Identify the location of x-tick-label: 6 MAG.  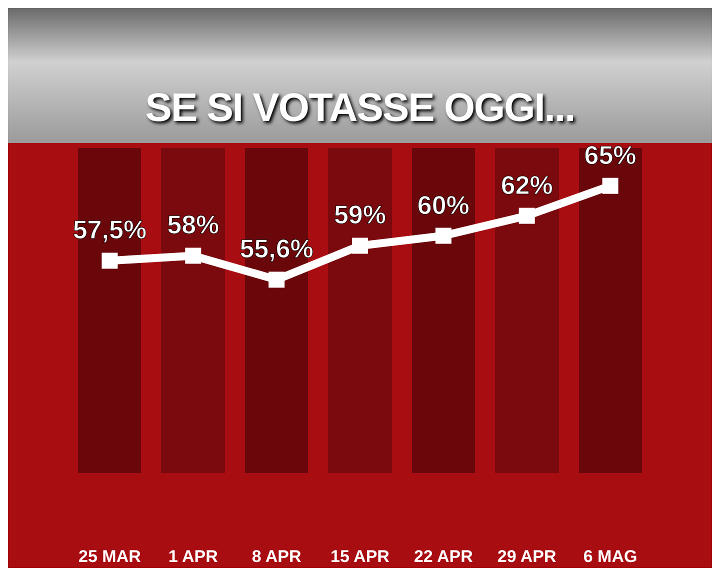
(610, 556).